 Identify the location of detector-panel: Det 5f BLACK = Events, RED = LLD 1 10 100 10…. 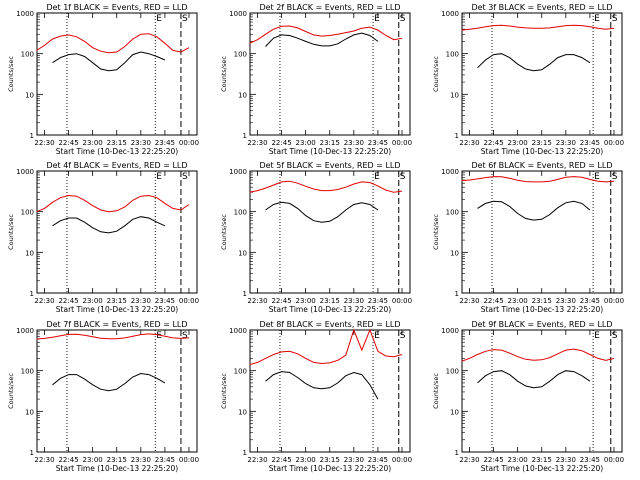
(316, 237).